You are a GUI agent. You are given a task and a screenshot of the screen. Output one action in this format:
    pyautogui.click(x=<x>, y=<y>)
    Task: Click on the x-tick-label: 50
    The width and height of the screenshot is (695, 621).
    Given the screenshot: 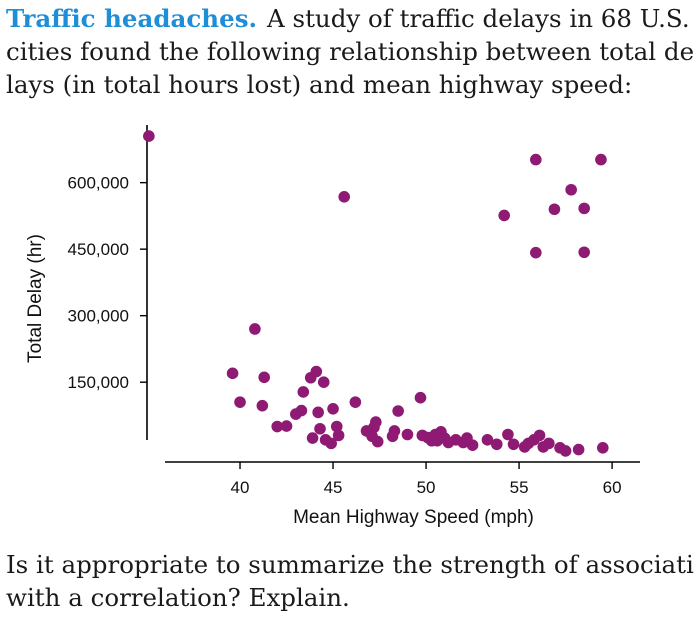 What is the action you would take?
    pyautogui.click(x=426, y=487)
    